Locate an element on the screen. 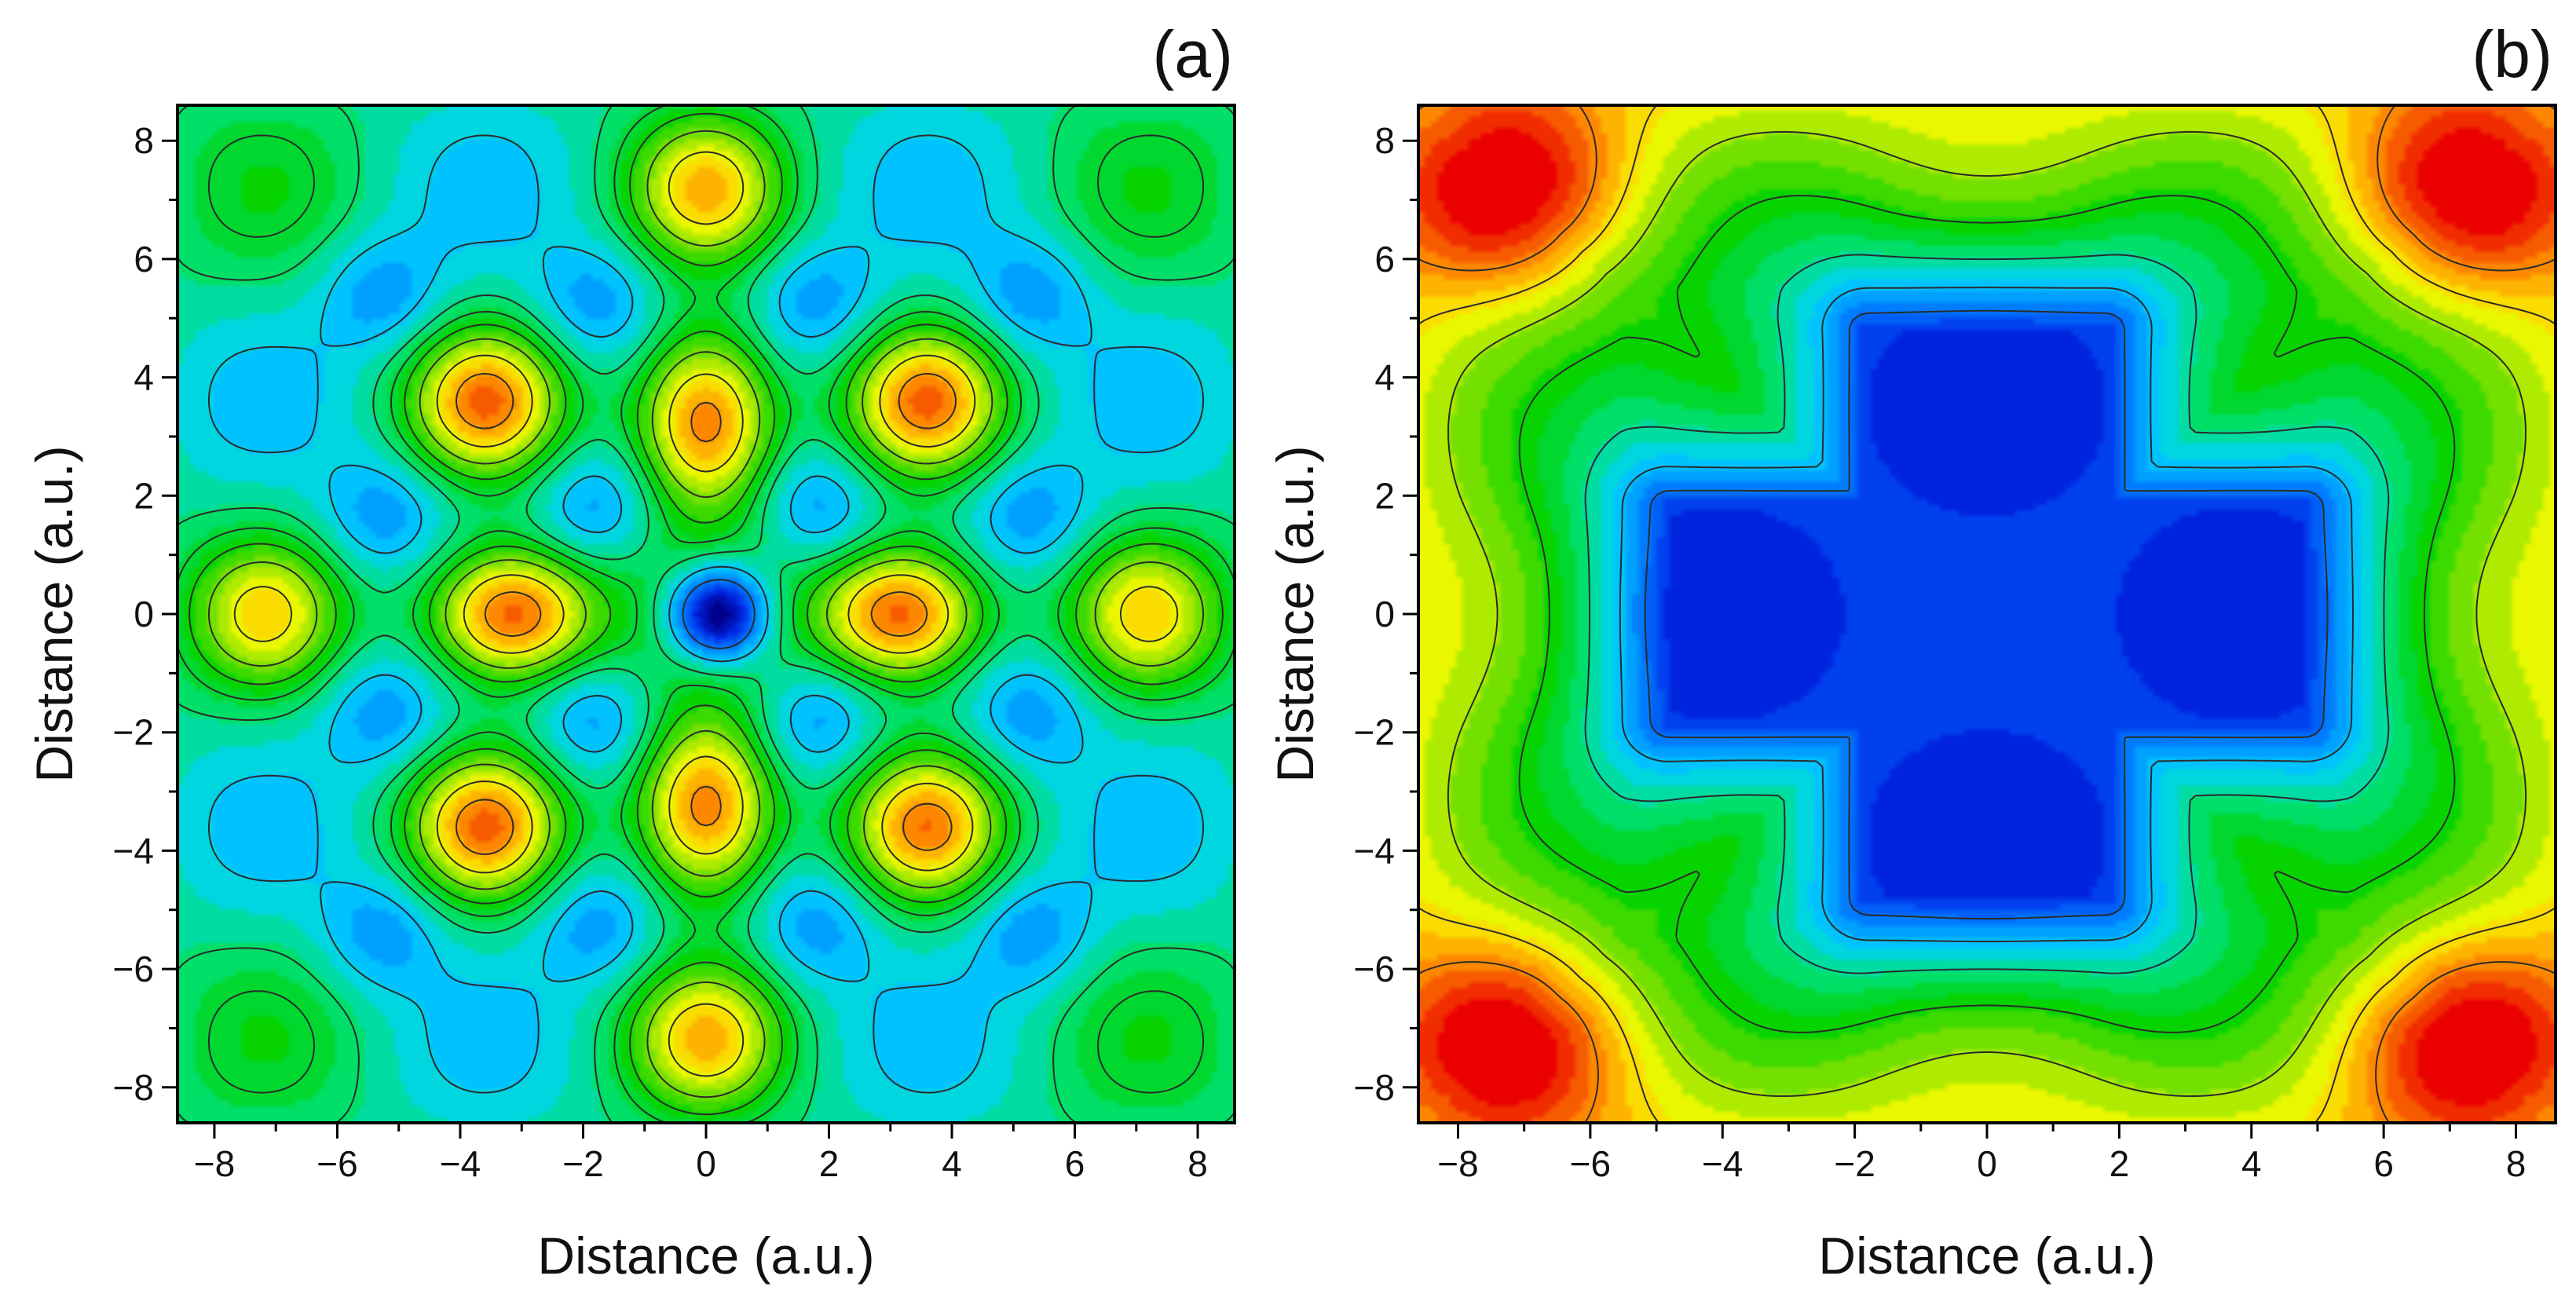 The width and height of the screenshot is (2576, 1305). x-tick-labels-a: −8 −6 −4 −2 0 2 4 6 8 is located at coordinates (701, 1163).